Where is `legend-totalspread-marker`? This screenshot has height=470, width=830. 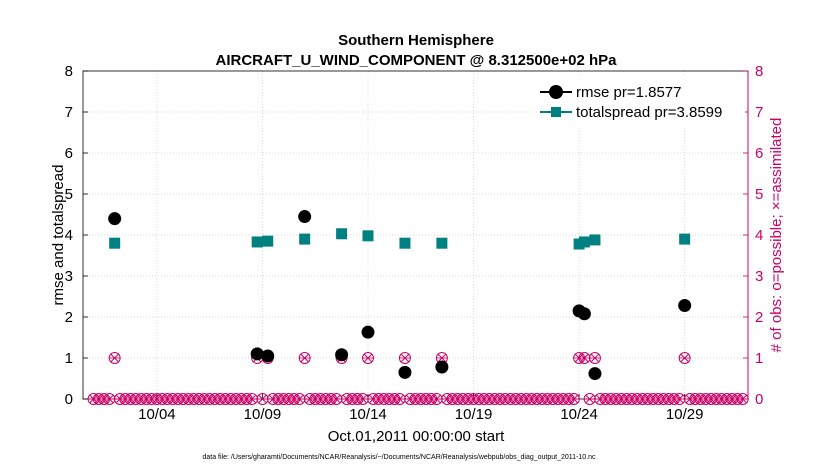
legend-totalspread-marker is located at coordinates (556, 112).